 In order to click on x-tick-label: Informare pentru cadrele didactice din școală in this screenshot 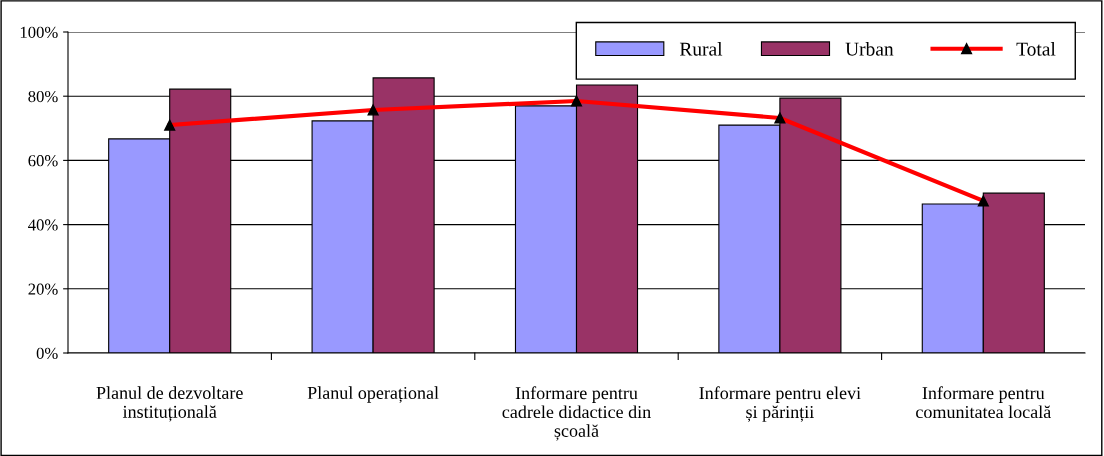, I will do `click(576, 413)`.